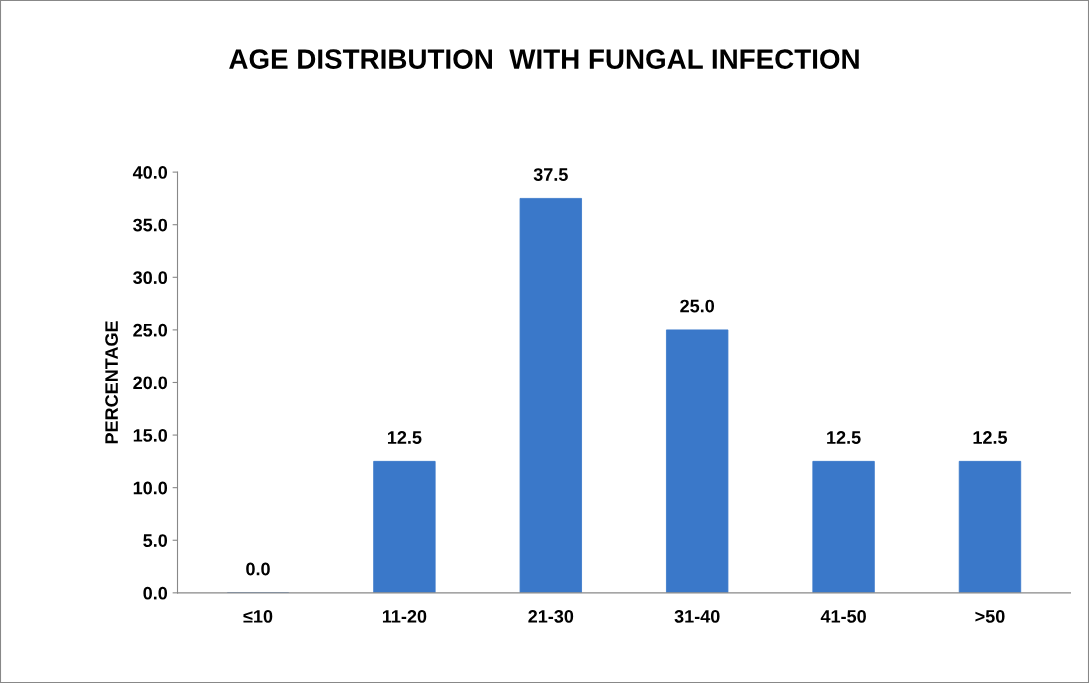  What do you see at coordinates (150, 383) in the screenshot?
I see `y-tick-label: 20.0` at bounding box center [150, 383].